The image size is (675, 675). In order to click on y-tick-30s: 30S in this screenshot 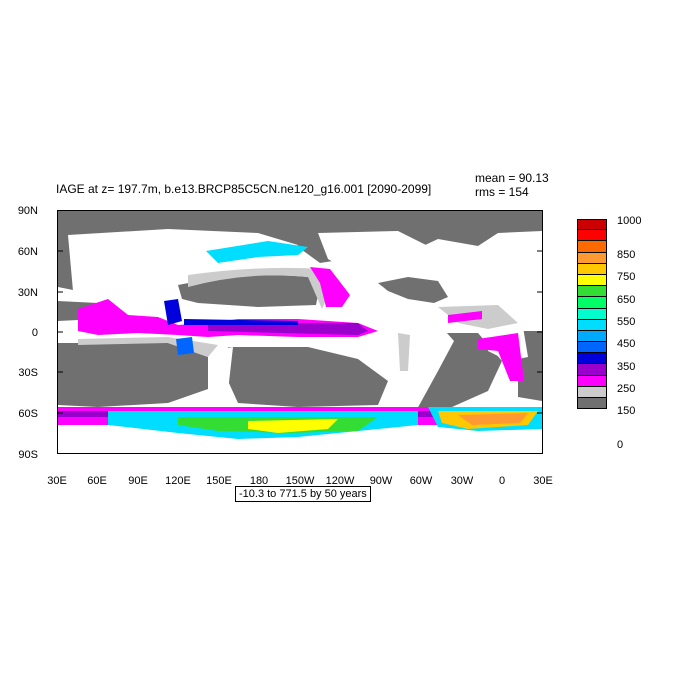, I will do `click(28, 373)`.